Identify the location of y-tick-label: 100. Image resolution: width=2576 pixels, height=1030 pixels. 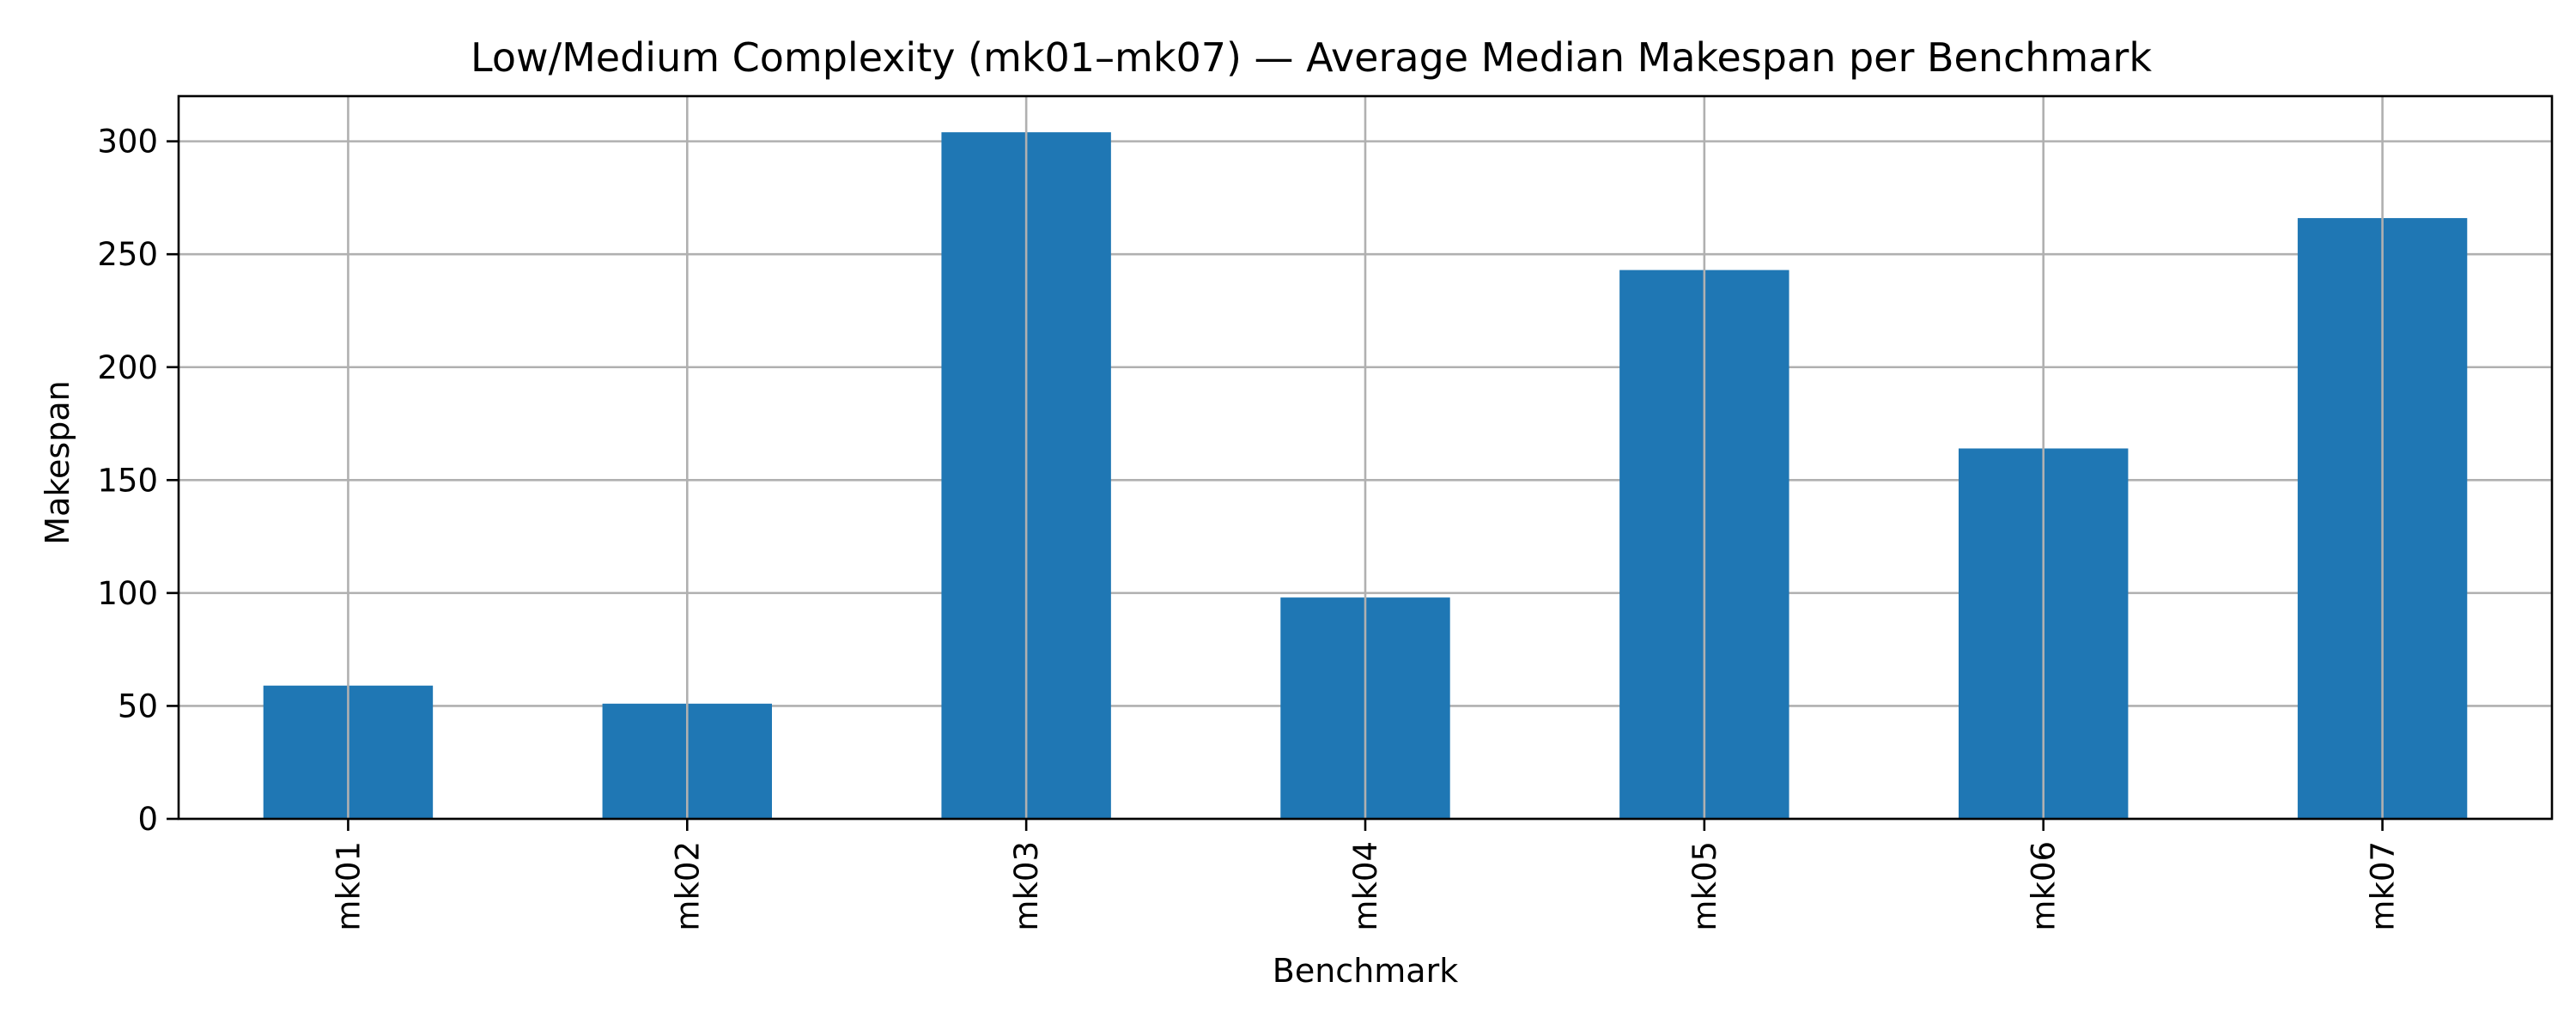
(128, 593).